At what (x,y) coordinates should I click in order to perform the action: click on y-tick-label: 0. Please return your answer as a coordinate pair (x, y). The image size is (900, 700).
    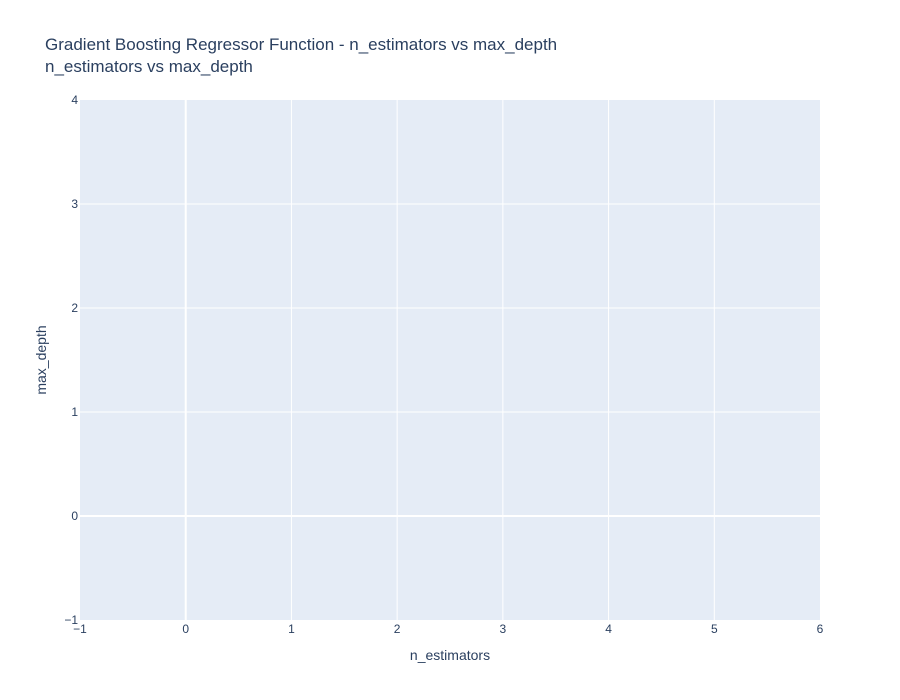
    Looking at the image, I should click on (74, 516).